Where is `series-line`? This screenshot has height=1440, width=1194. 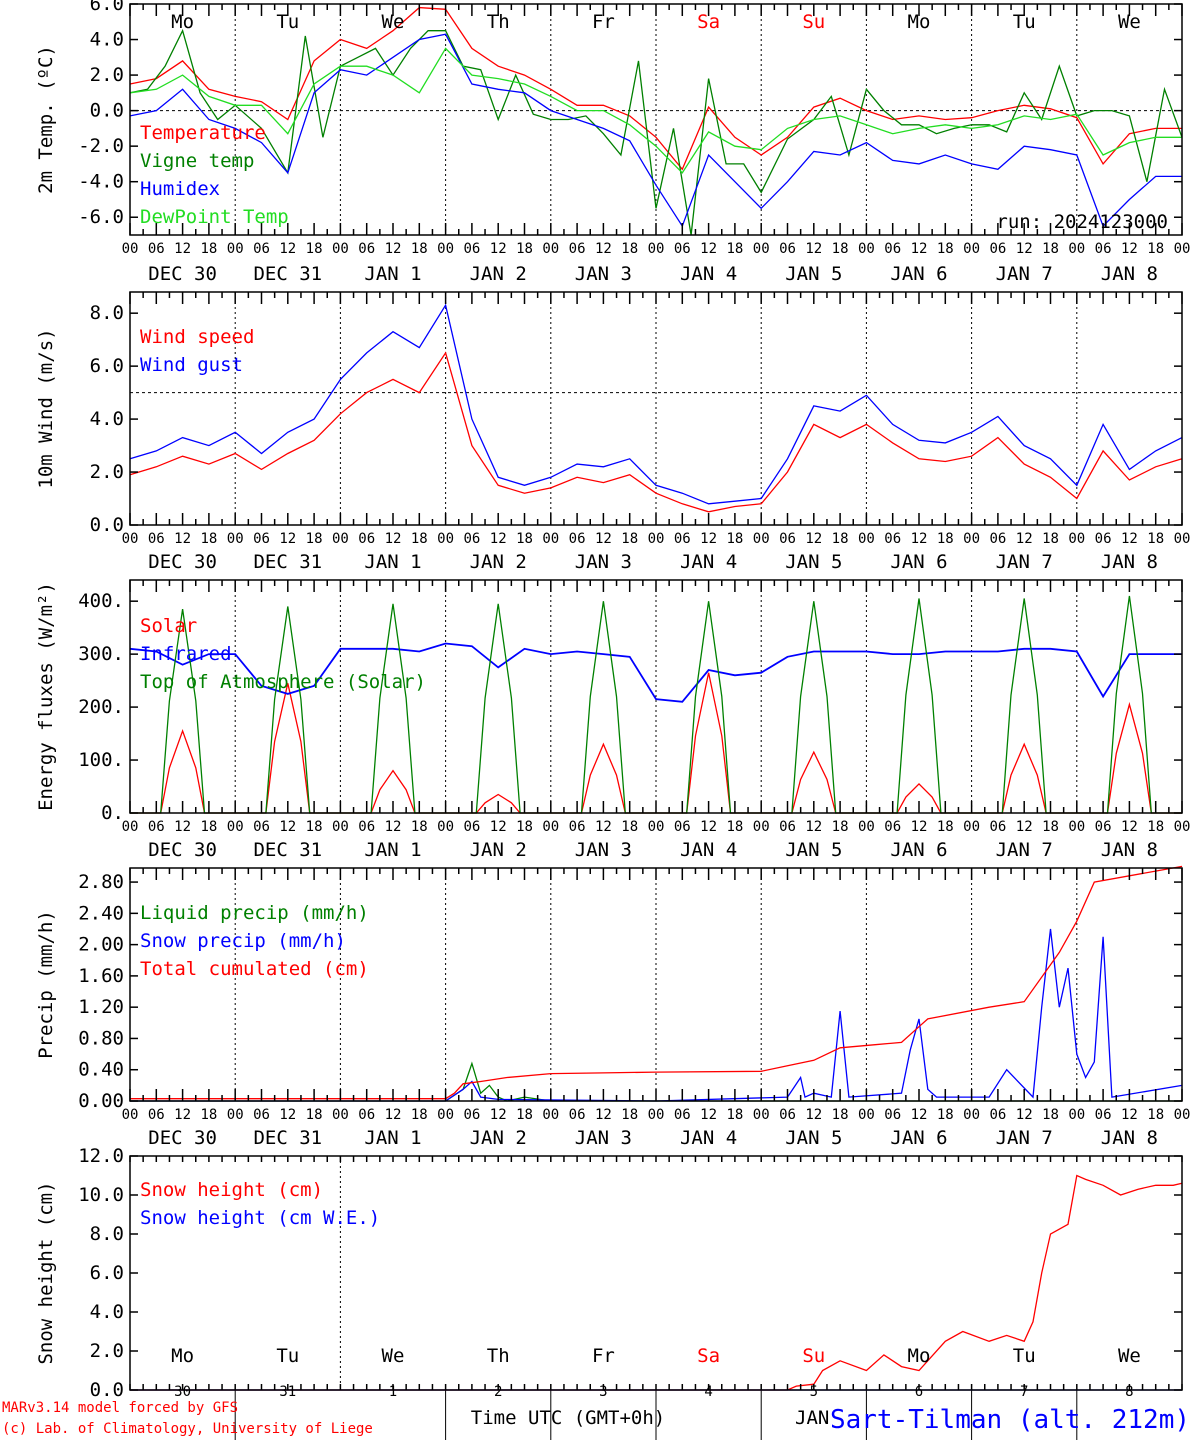 series-line is located at coordinates (656, 1282).